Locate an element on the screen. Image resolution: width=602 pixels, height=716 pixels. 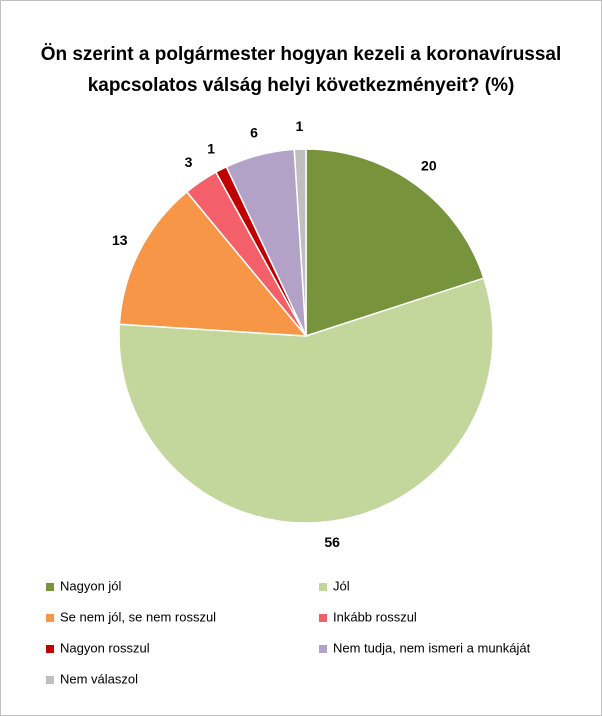
legend-label: Jól is located at coordinates (341, 585).